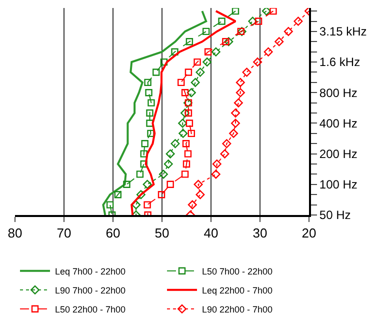 This screenshot has height=332, width=384. I want to click on legend-label: L90 7h00 - 22h00, so click(90, 290).